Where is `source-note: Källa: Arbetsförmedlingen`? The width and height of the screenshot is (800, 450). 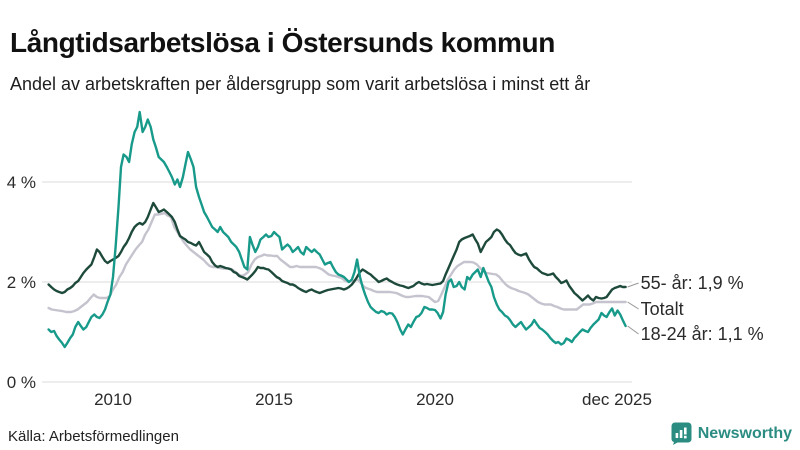
source-note: Källa: Arbetsförmedlingen is located at coordinates (93, 436).